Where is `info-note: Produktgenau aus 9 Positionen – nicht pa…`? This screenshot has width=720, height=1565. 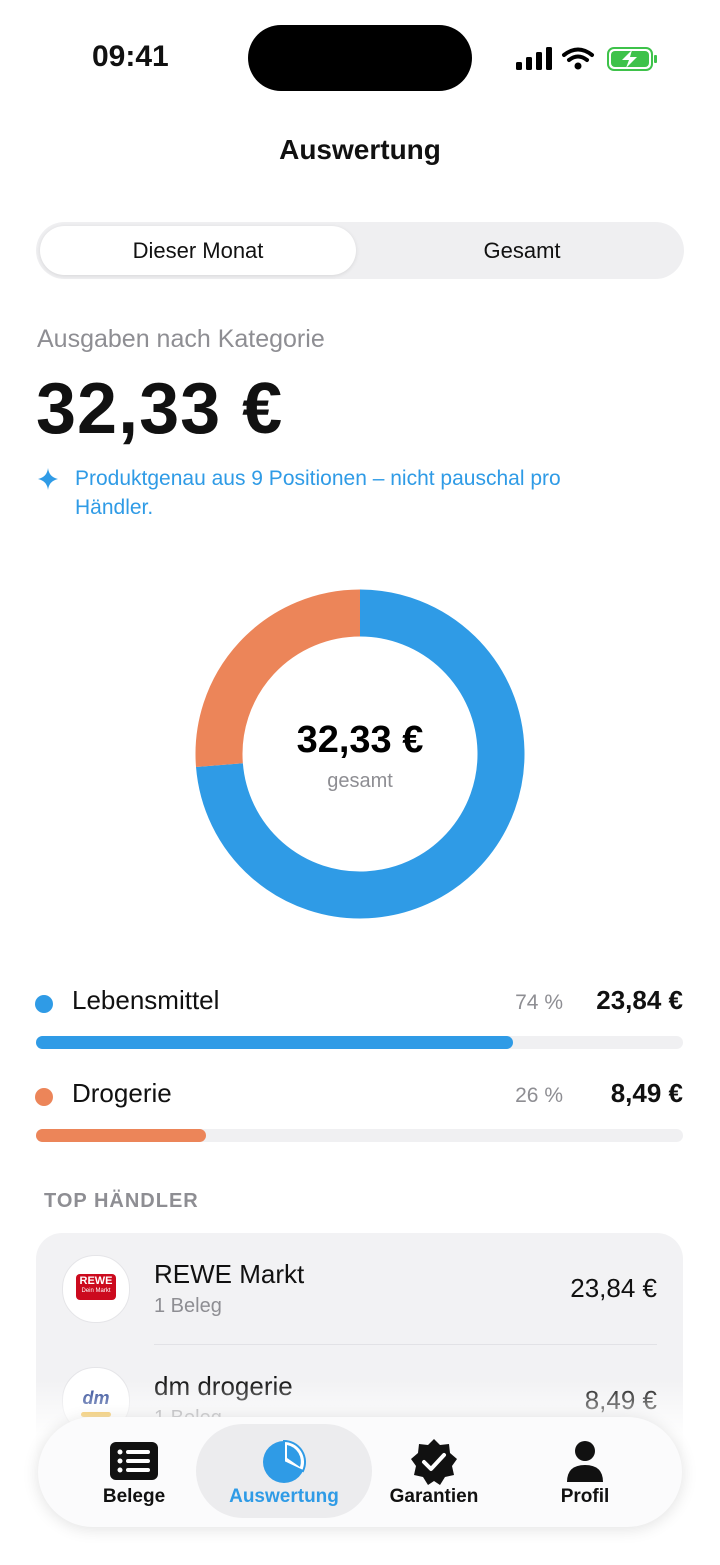
info-note: Produktgenau aus 9 Positionen – nicht pa… is located at coordinates (318, 493).